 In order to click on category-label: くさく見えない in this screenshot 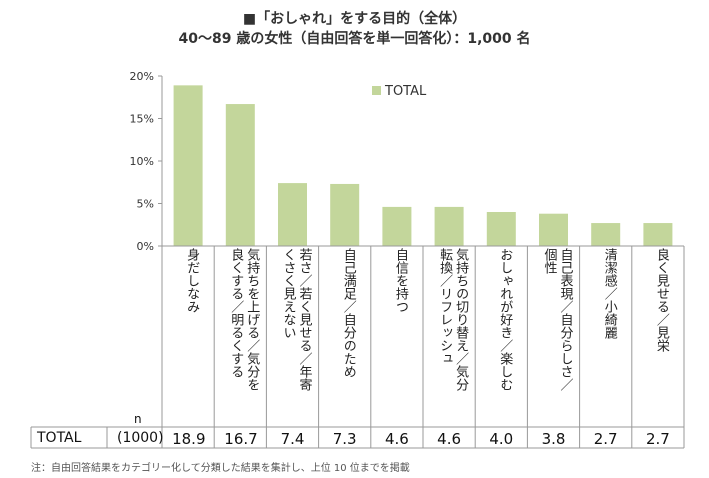, I will do `click(288, 293)`.